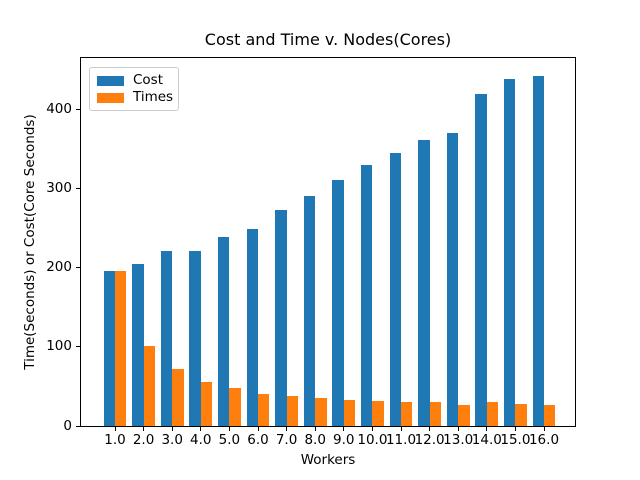  I want to click on times-bar-5.0, so click(235, 407).